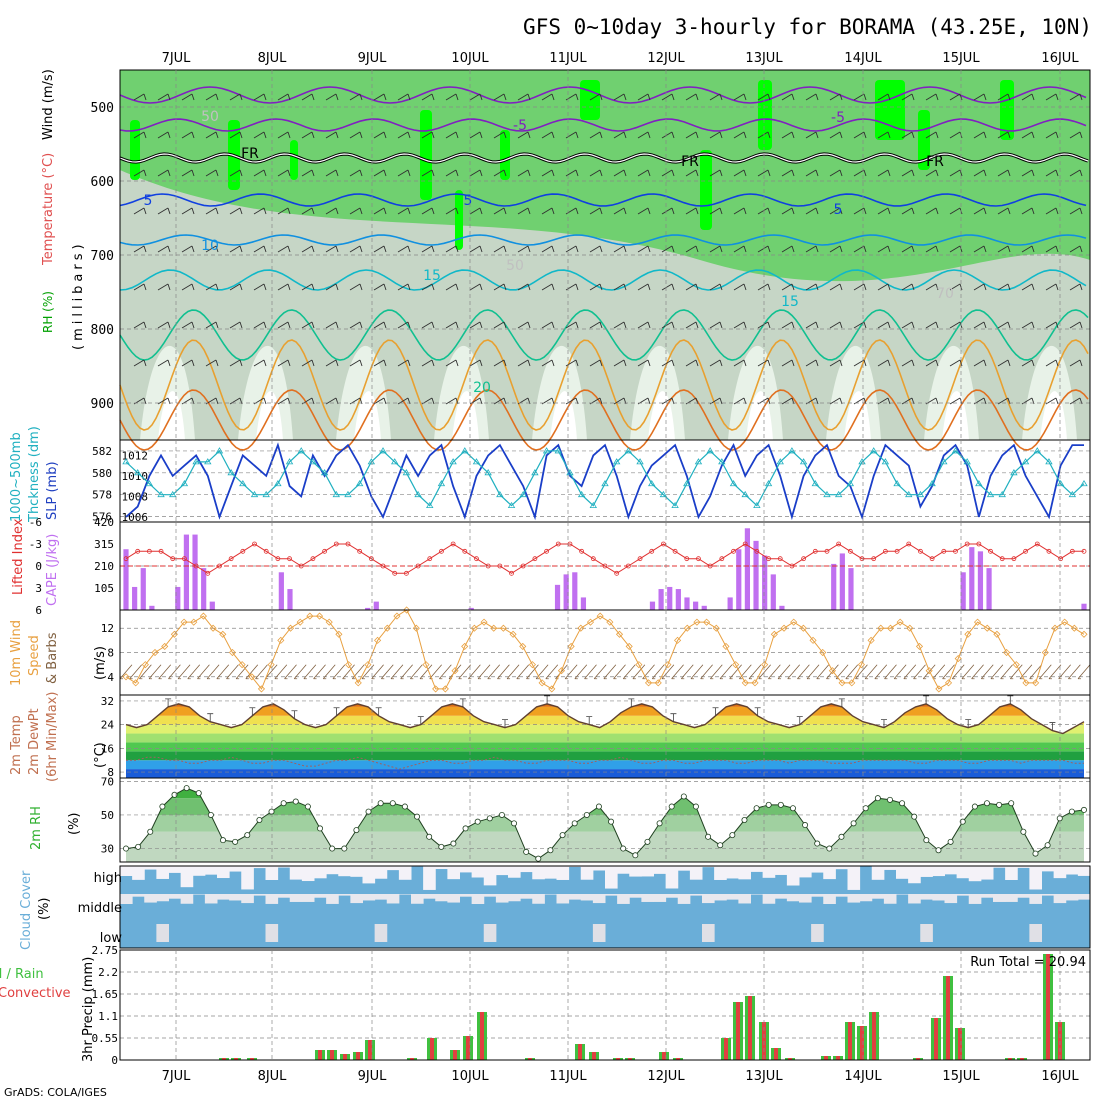 The height and width of the screenshot is (1100, 1100). What do you see at coordinates (175, 896) in the screenshot?
I see `cloud-mid-gap` at bounding box center [175, 896].